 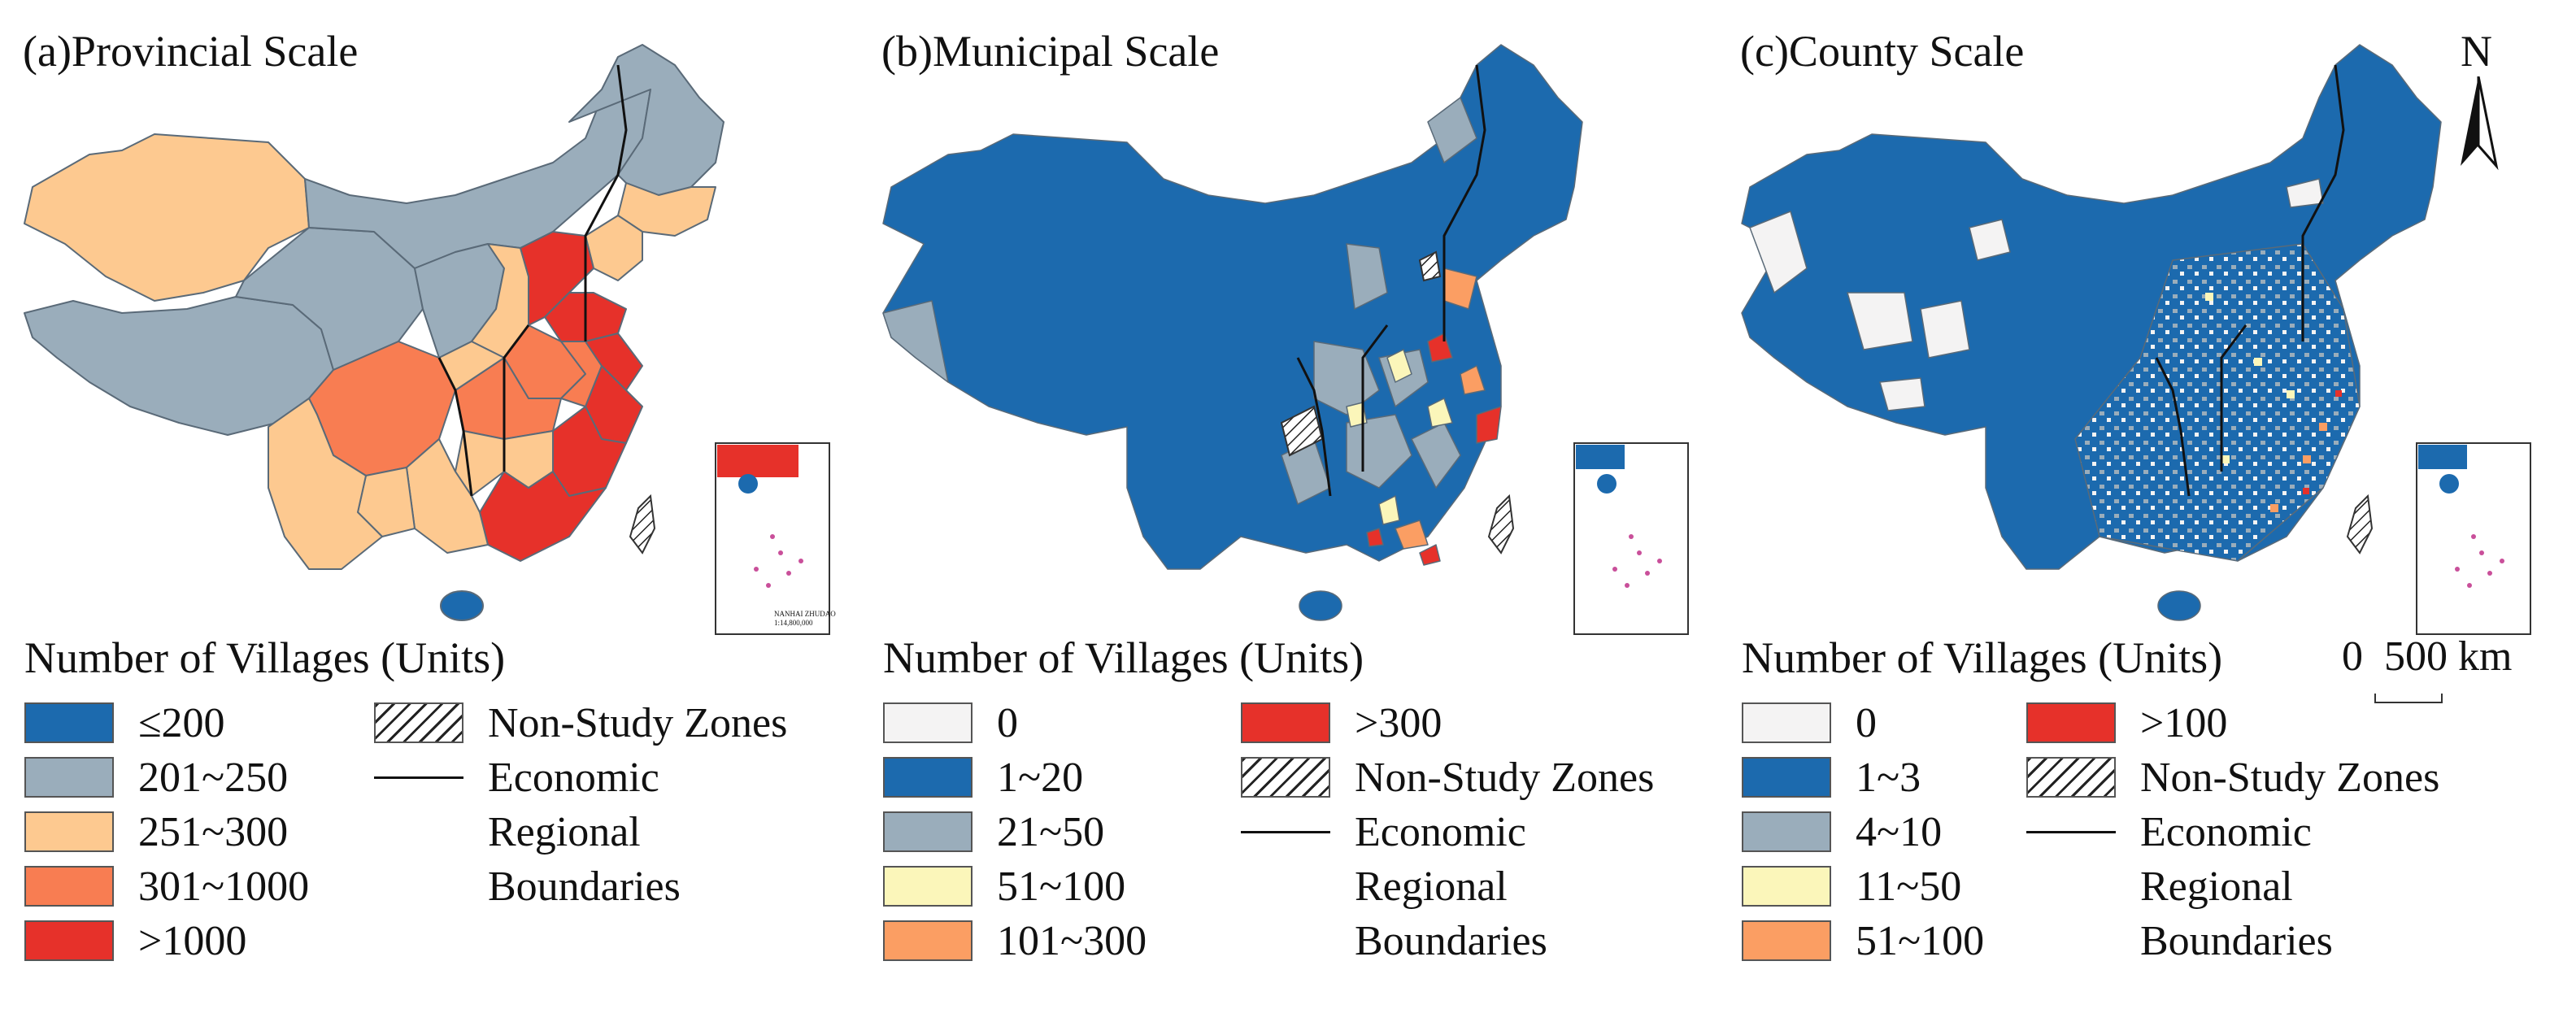 I want to click on scale-bar-line, so click(x=2408, y=698).